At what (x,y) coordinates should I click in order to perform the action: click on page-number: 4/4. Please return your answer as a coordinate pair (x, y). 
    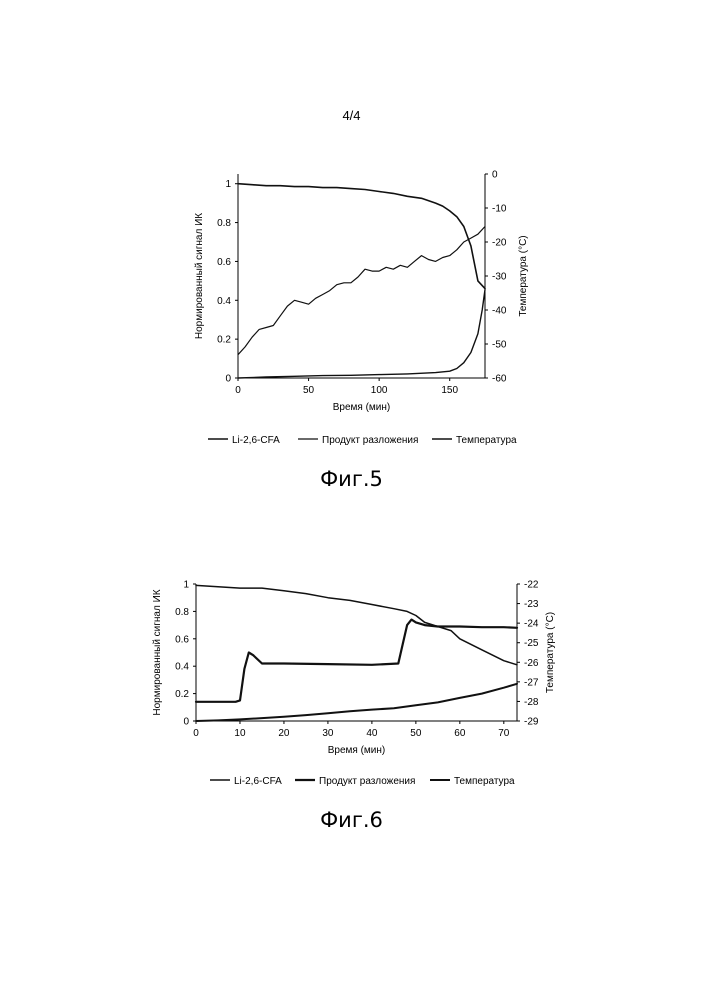
    Looking at the image, I should click on (351, 115).